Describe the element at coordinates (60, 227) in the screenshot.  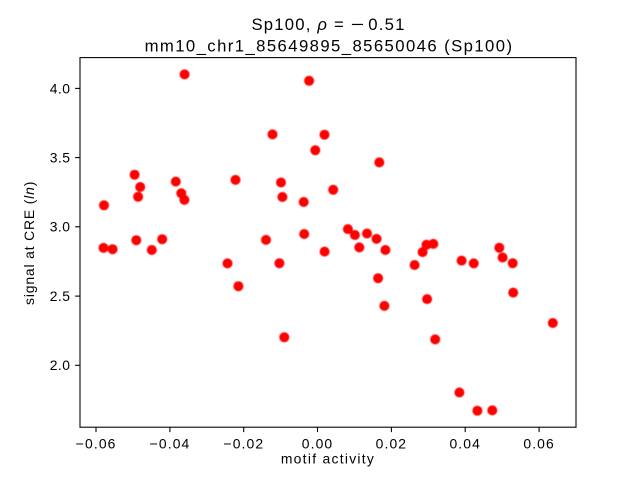
I see `svg-text: 3.0` at that location.